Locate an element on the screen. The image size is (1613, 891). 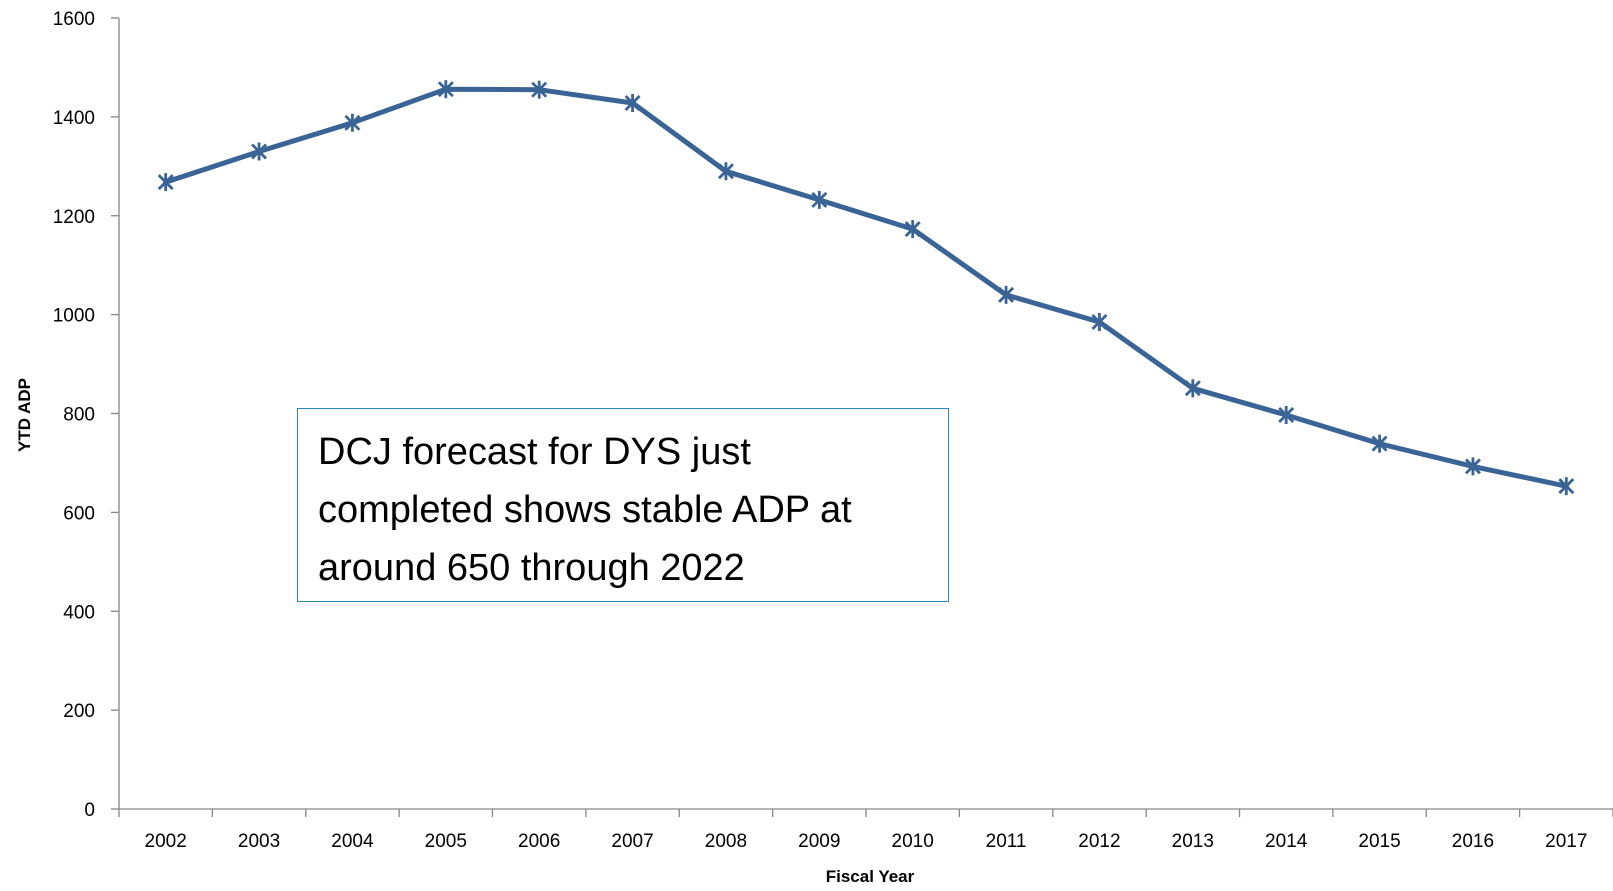
data-point-2017 is located at coordinates (1566, 486).